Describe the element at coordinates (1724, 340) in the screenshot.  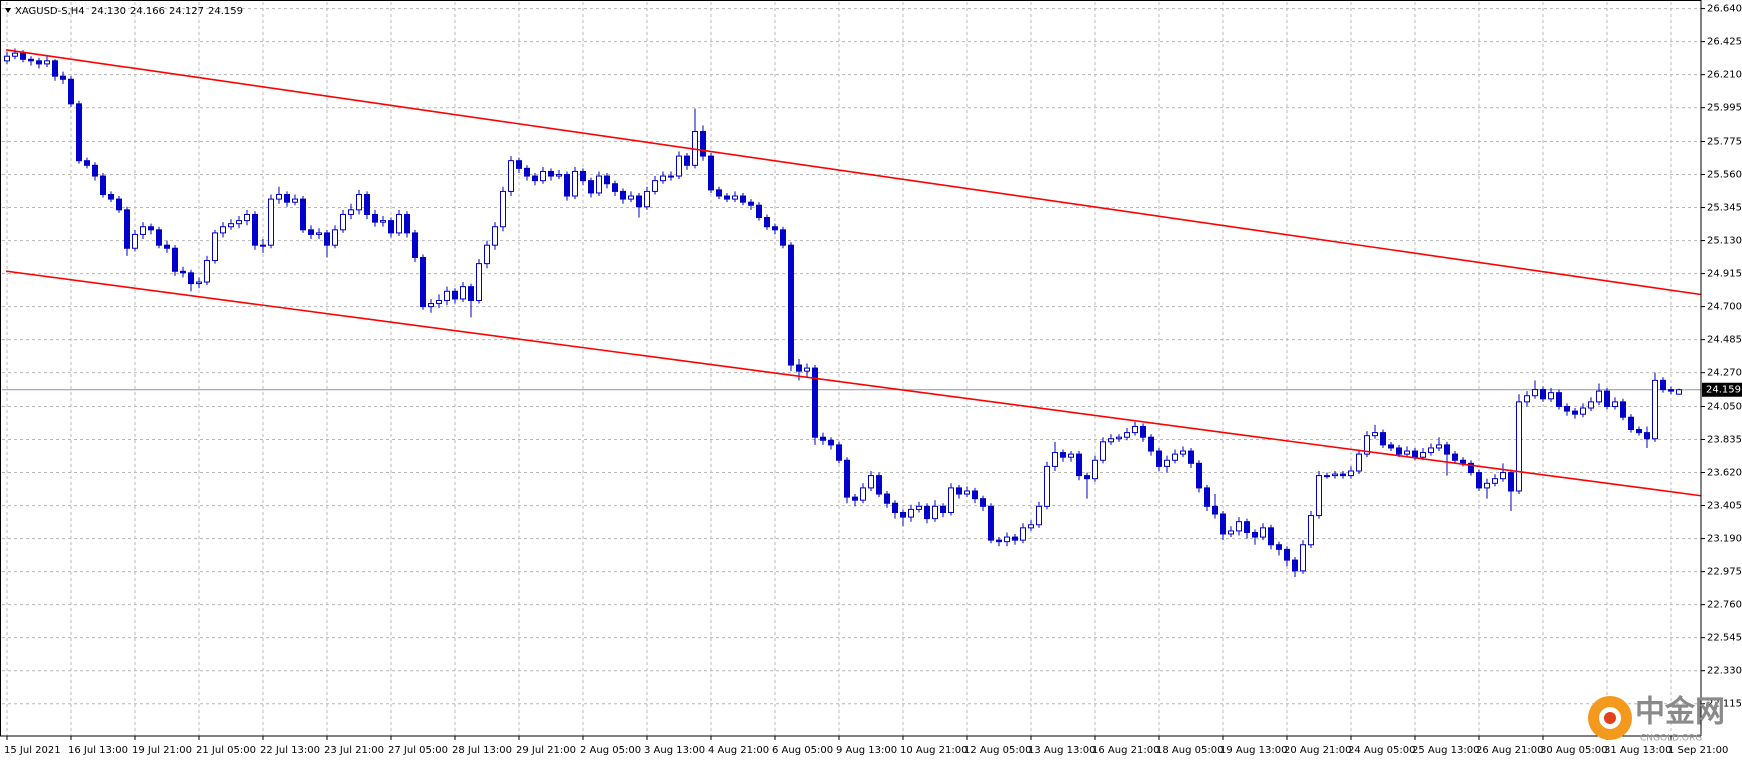
I see `y-tick-label: 24.485` at that location.